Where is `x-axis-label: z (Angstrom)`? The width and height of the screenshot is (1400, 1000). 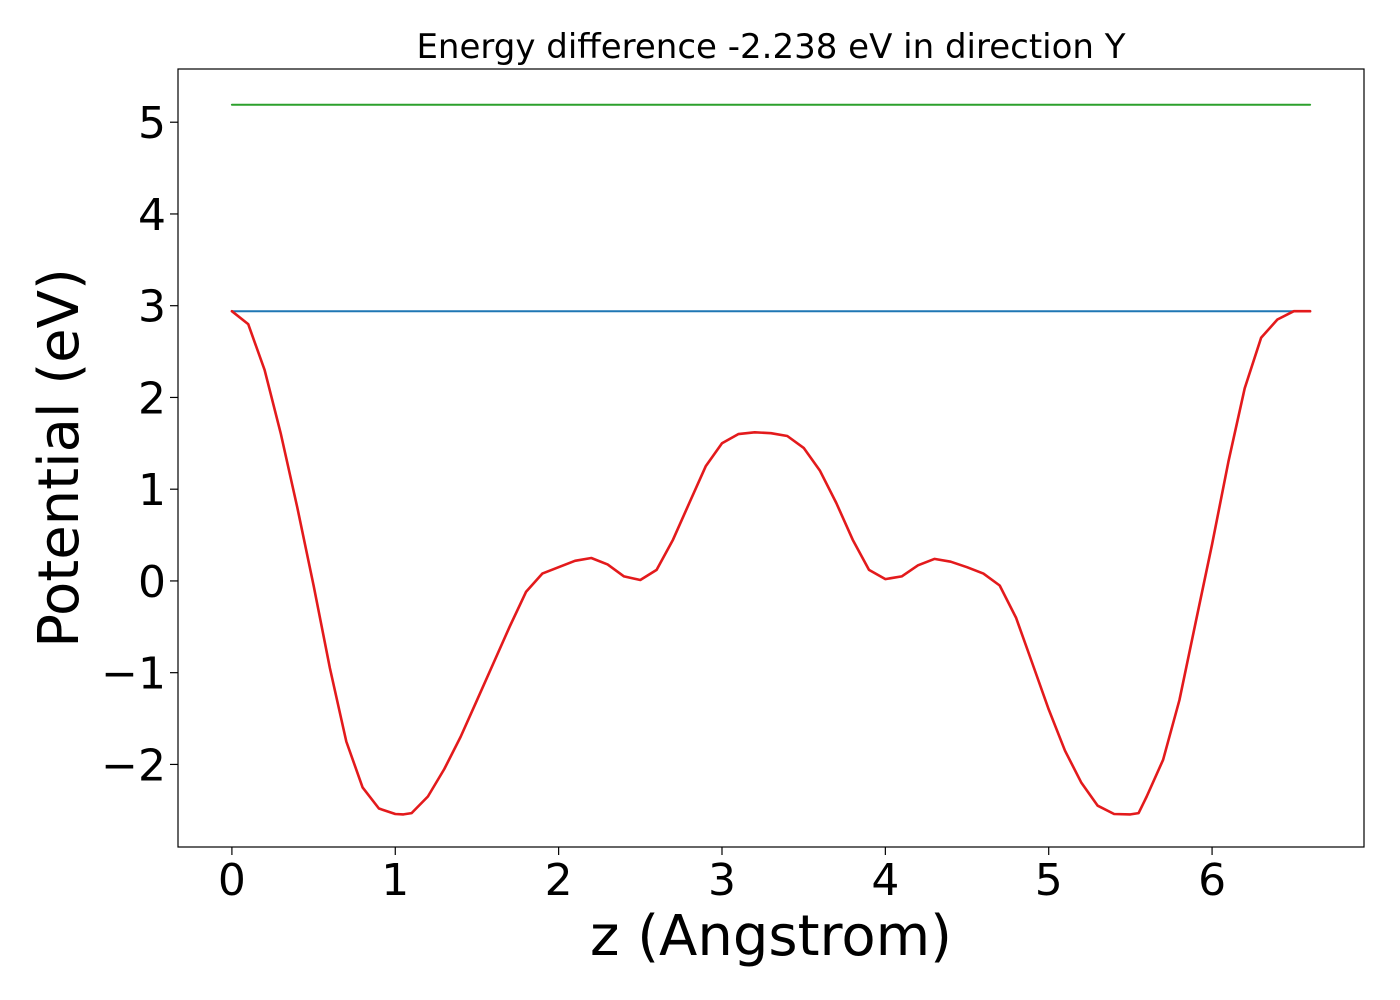 x-axis-label: z (Angstrom) is located at coordinates (771, 936).